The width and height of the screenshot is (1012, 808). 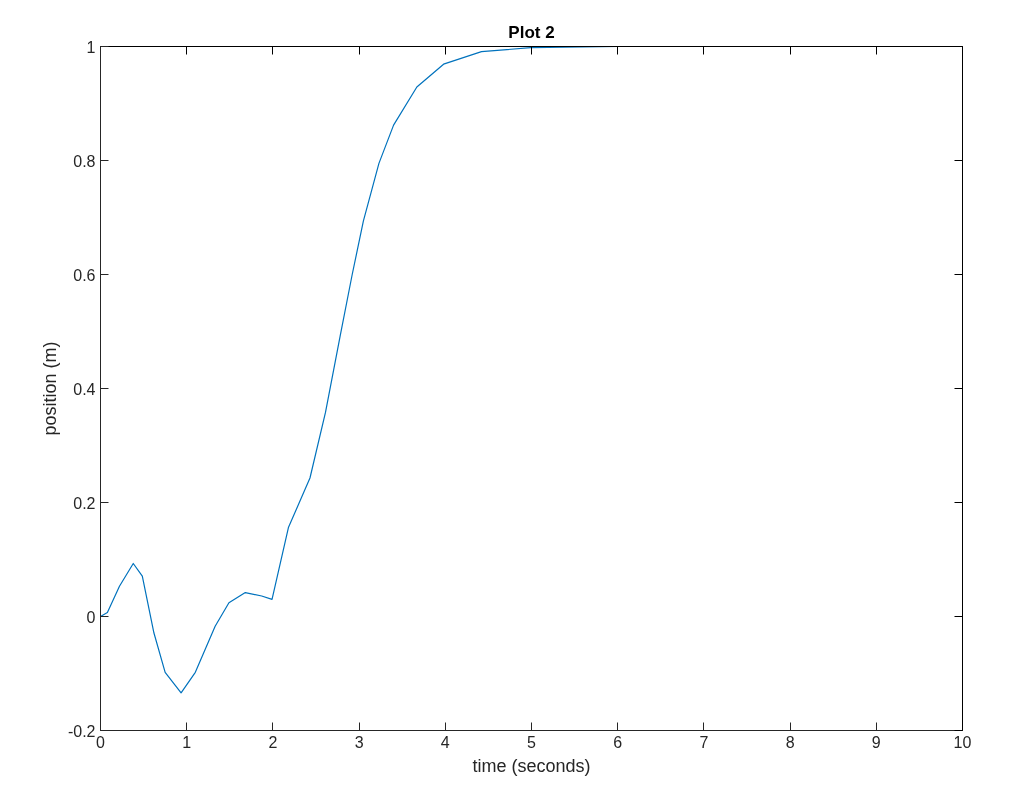 What do you see at coordinates (704, 742) in the screenshot?
I see `x-tick-label: 7` at bounding box center [704, 742].